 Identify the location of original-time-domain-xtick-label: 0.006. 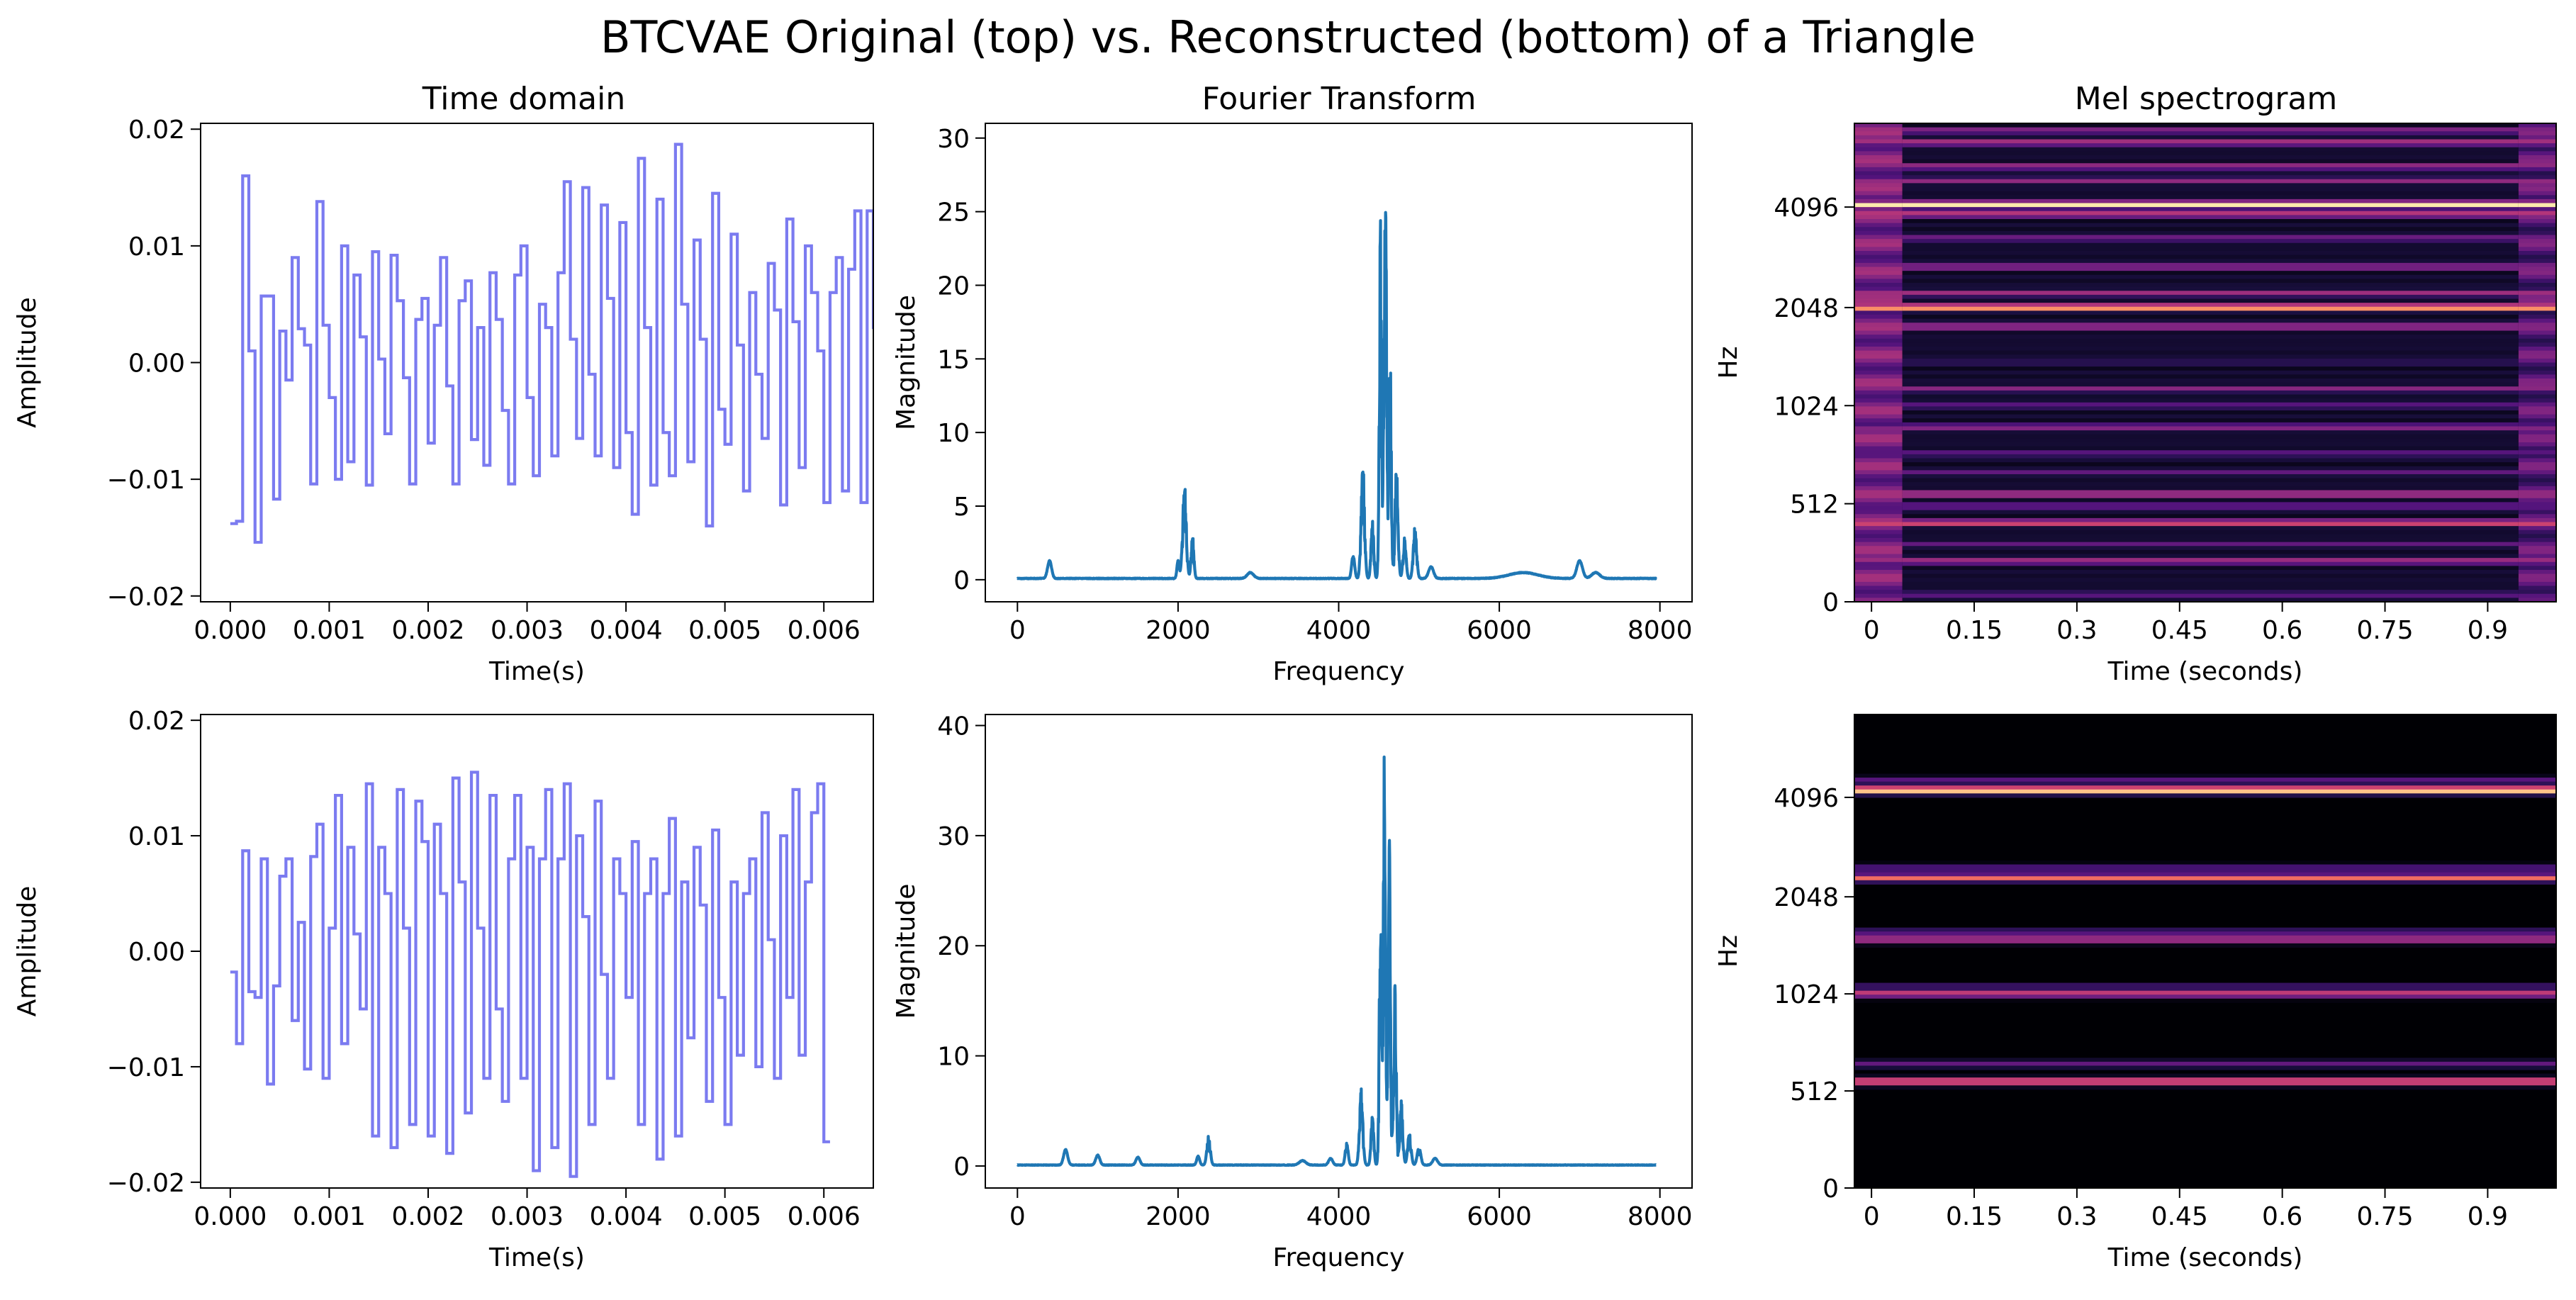
(825, 630).